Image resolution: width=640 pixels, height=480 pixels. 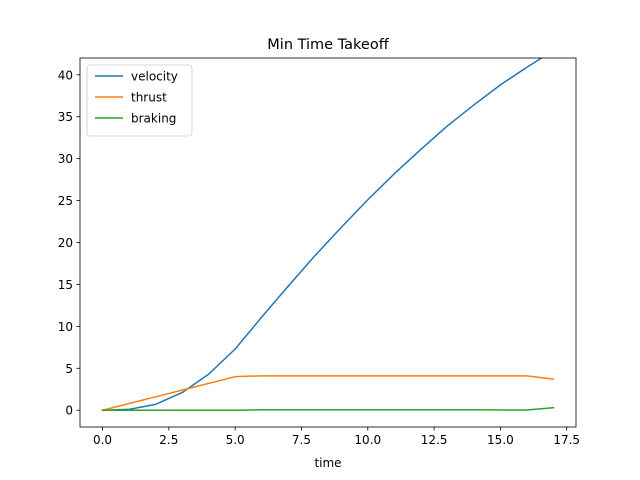 What do you see at coordinates (65, 285) in the screenshot?
I see `y-tick-label: 15` at bounding box center [65, 285].